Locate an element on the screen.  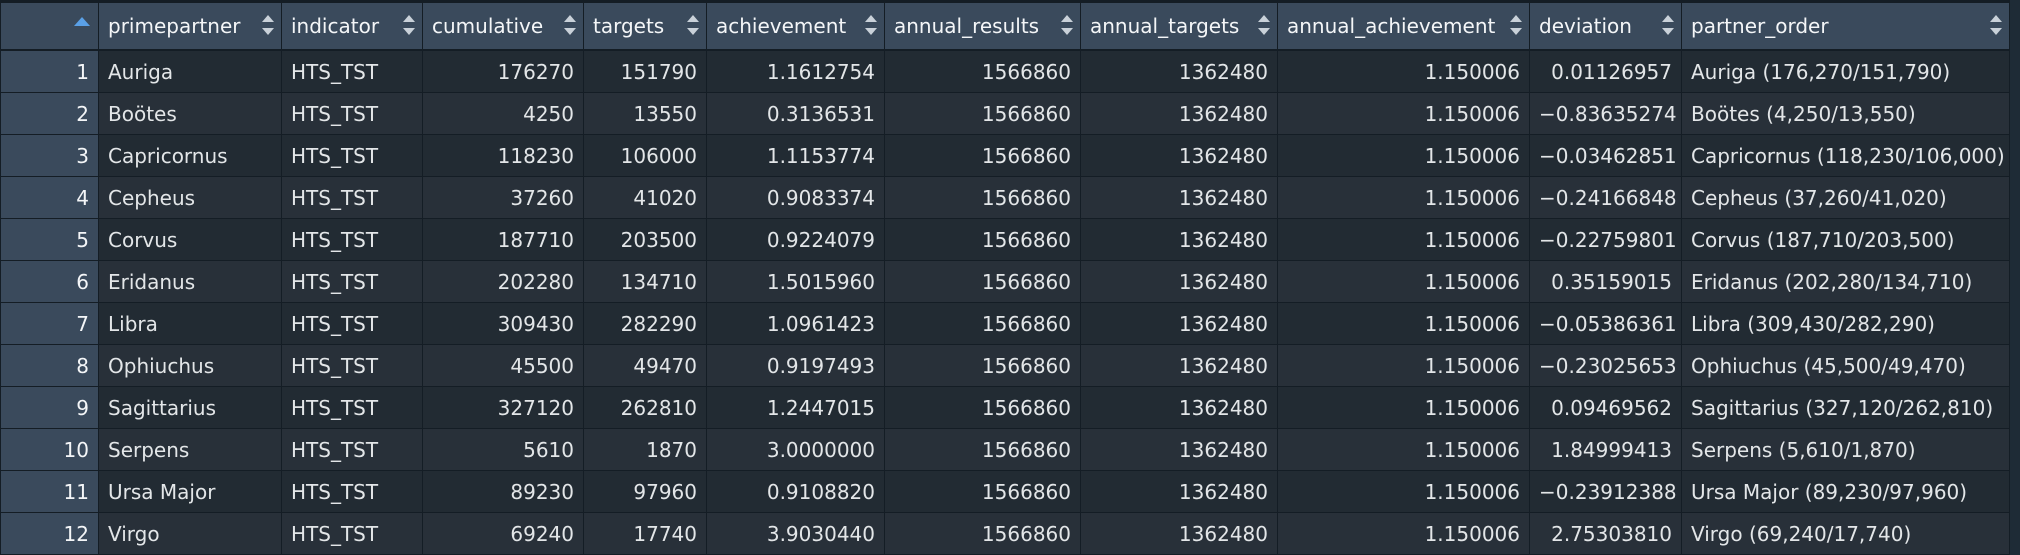
column-header-label: deviation is located at coordinates (1585, 26).